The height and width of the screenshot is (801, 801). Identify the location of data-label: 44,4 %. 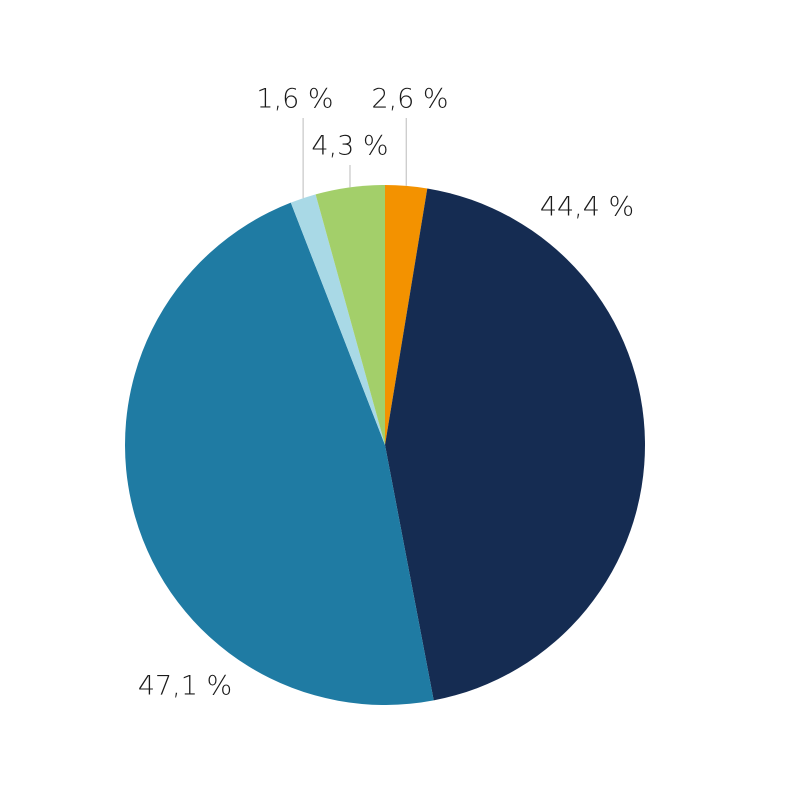
(587, 207).